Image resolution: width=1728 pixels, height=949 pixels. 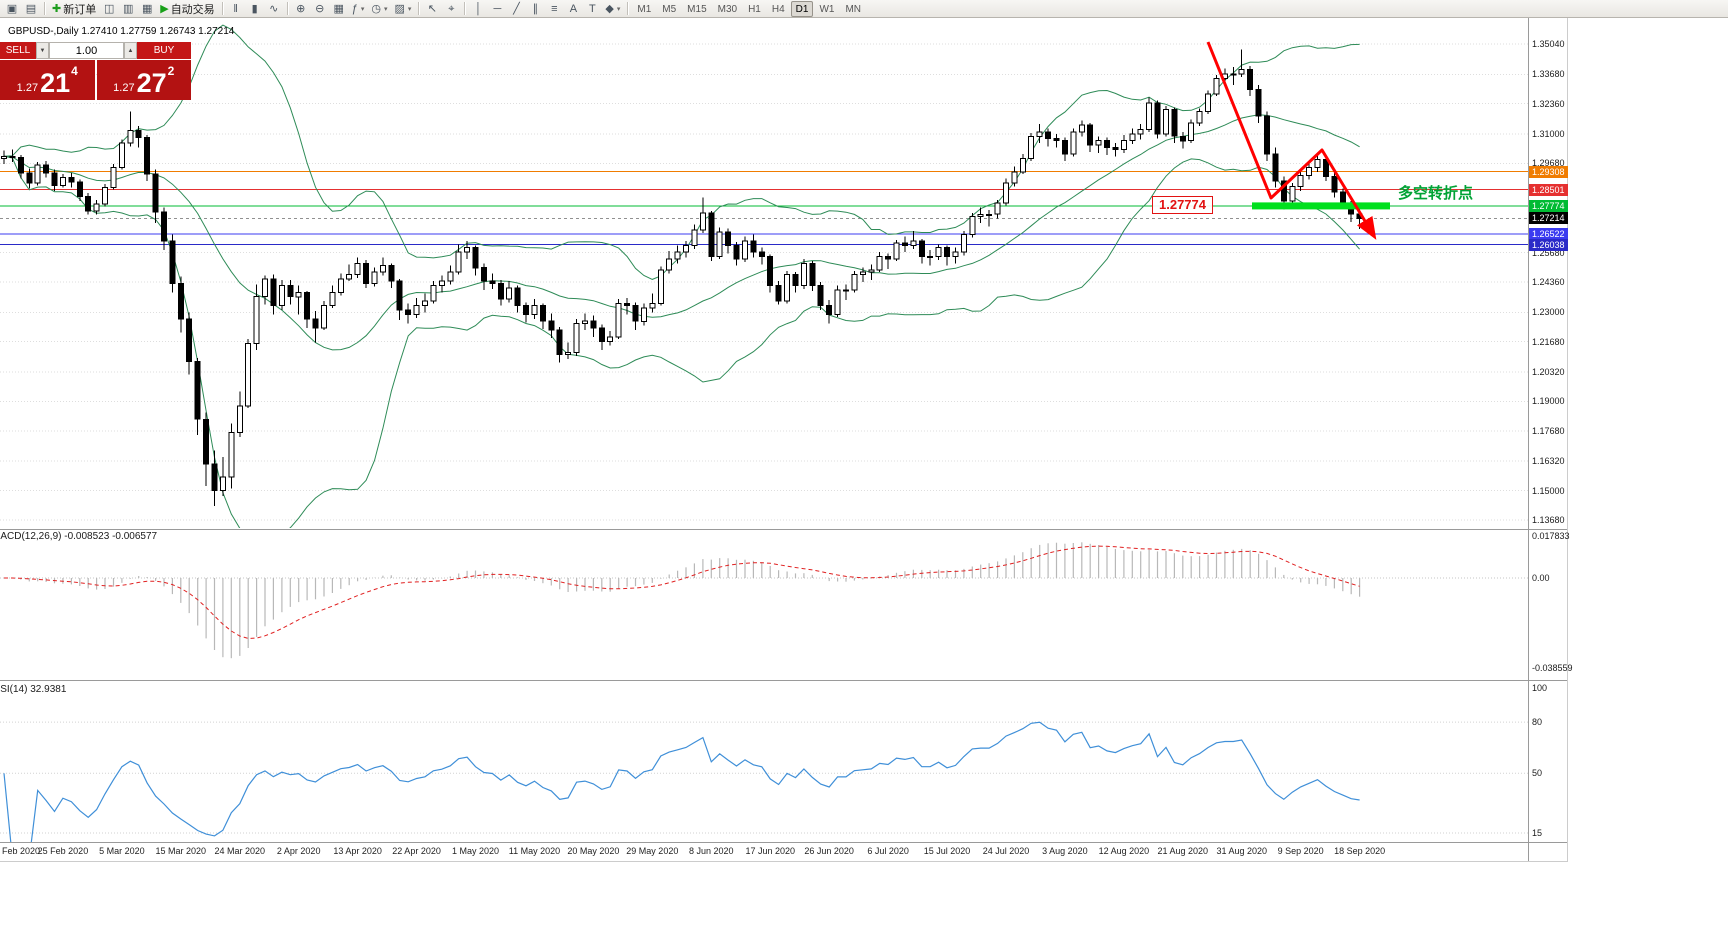 I want to click on new-chart-icon: ▣, so click(x=12, y=8).